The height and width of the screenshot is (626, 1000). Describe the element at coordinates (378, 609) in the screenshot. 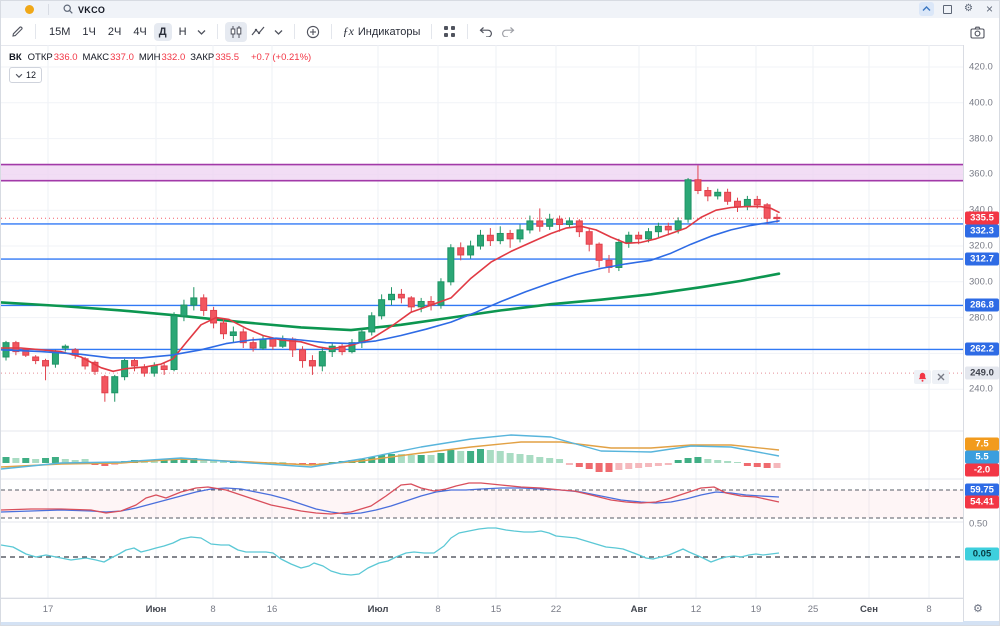

I see `time-tick: Июл` at that location.